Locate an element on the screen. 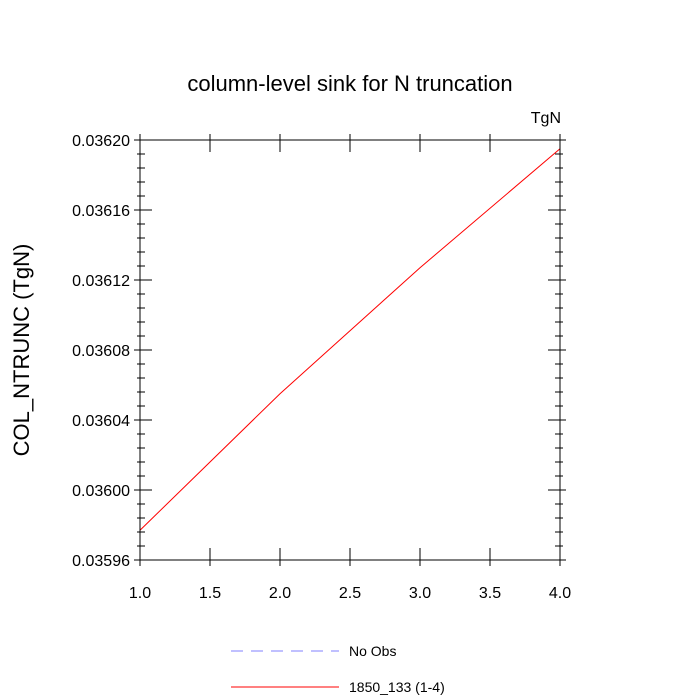 This screenshot has height=700, width=700. legend-label-0: No Obs is located at coordinates (372, 651).